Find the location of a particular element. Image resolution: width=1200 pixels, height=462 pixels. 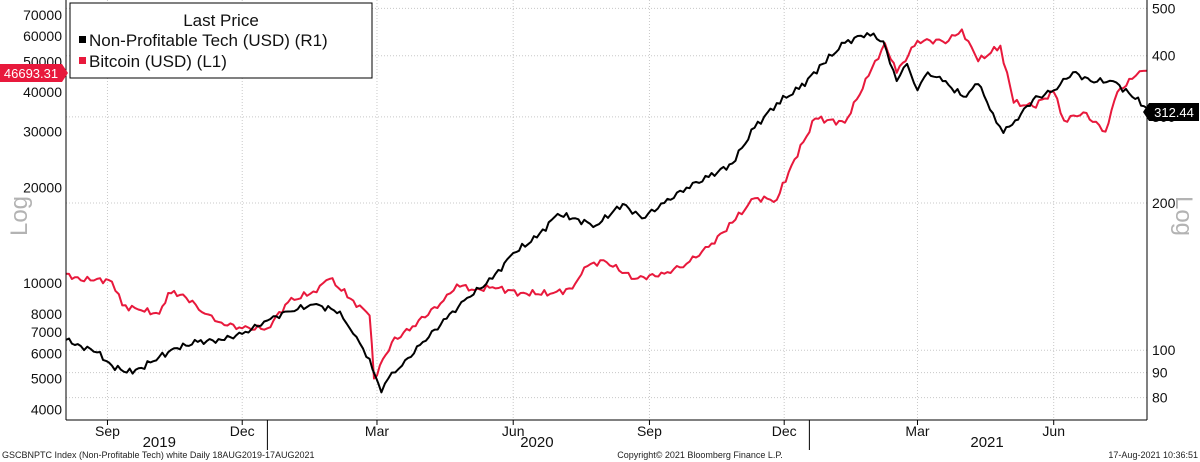

legend-title: Last Price is located at coordinates (221, 20).